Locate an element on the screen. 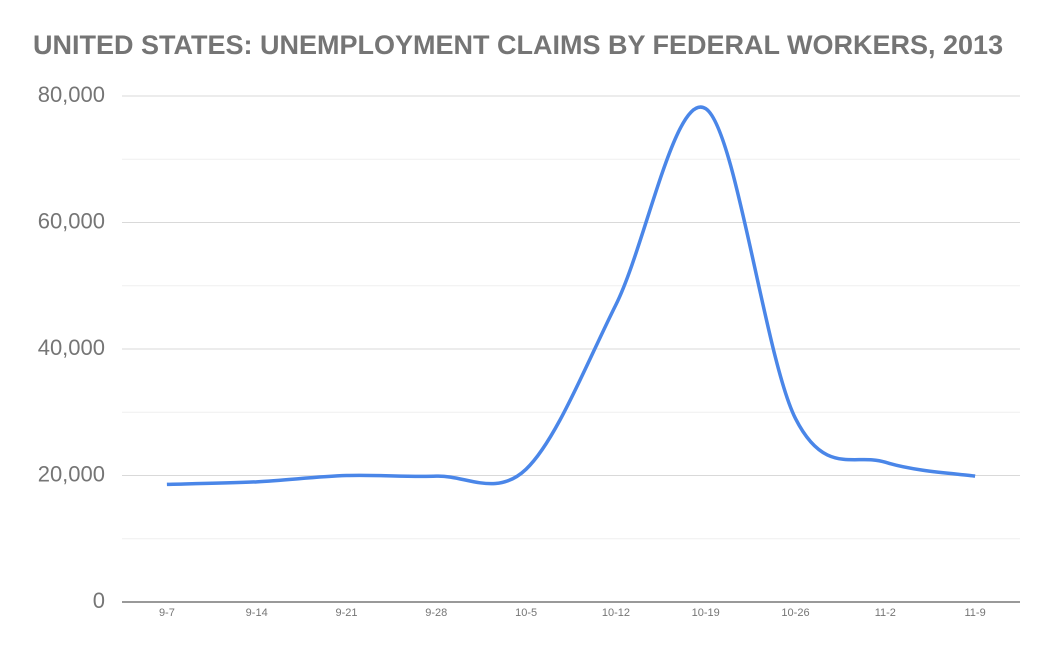 Image resolution: width=1052 pixels, height=650 pixels. x-tick-label: 10-5 is located at coordinates (526, 613).